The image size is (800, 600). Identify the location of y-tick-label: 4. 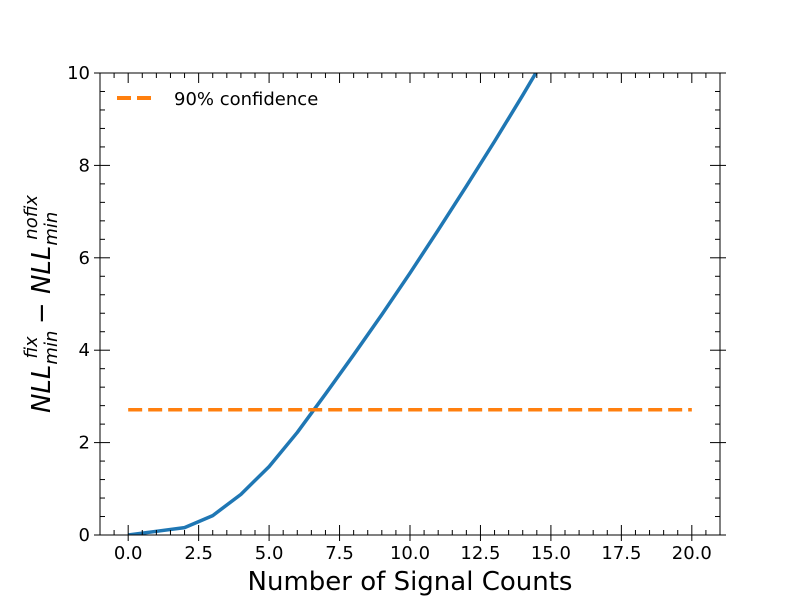
(84, 350).